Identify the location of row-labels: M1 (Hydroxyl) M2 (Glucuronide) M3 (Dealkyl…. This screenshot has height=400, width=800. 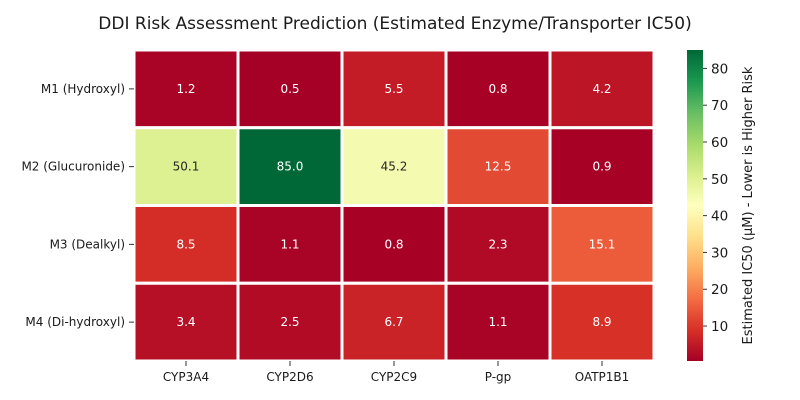
(77, 205).